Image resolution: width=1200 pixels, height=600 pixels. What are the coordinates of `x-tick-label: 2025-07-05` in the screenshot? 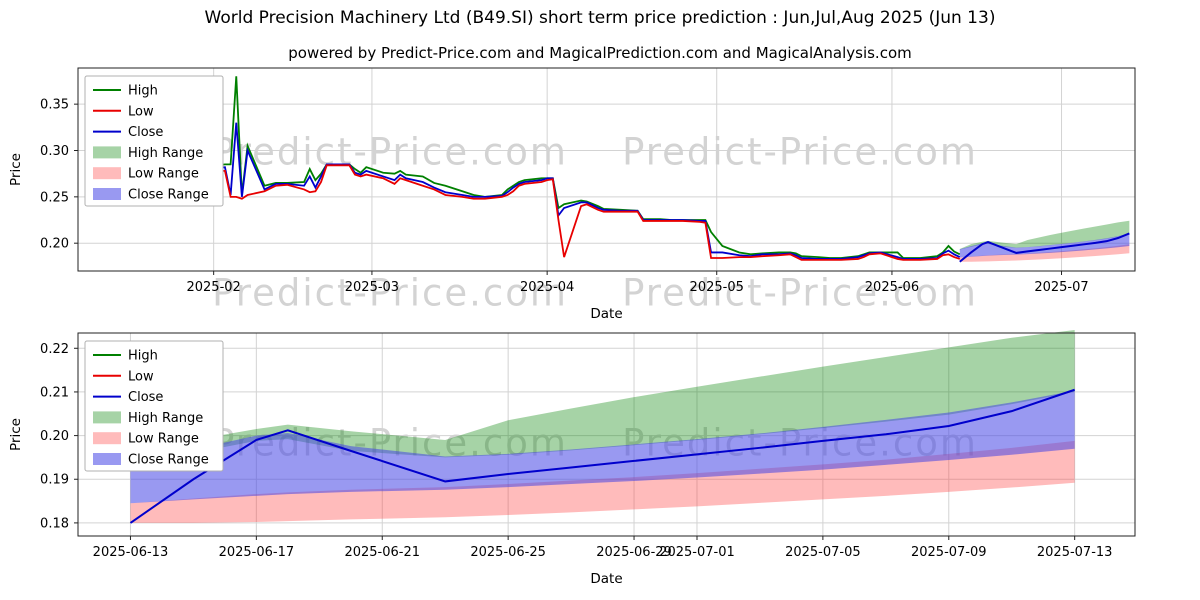 It's located at (823, 552).